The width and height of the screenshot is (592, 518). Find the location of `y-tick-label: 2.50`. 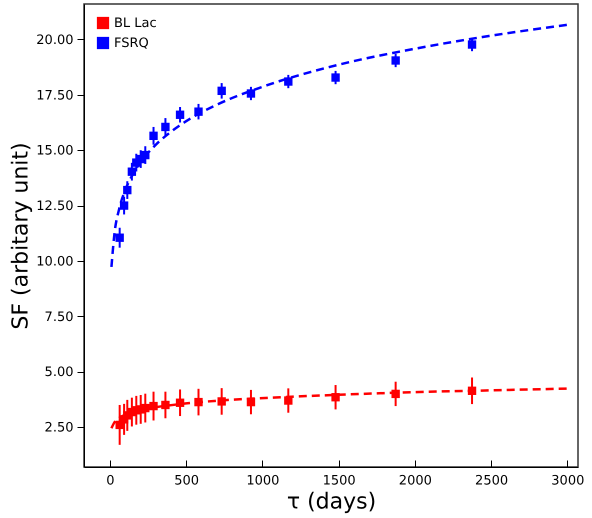

y-tick-label: 2.50 is located at coordinates (59, 428).